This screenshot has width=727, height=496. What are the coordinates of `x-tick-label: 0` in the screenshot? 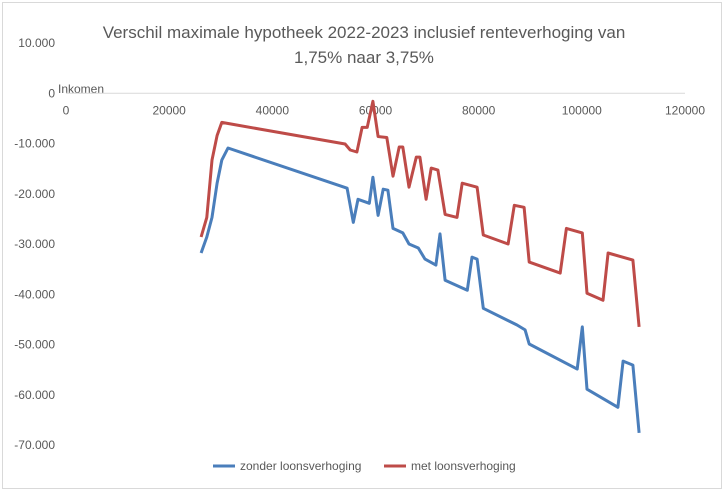 It's located at (66, 110).